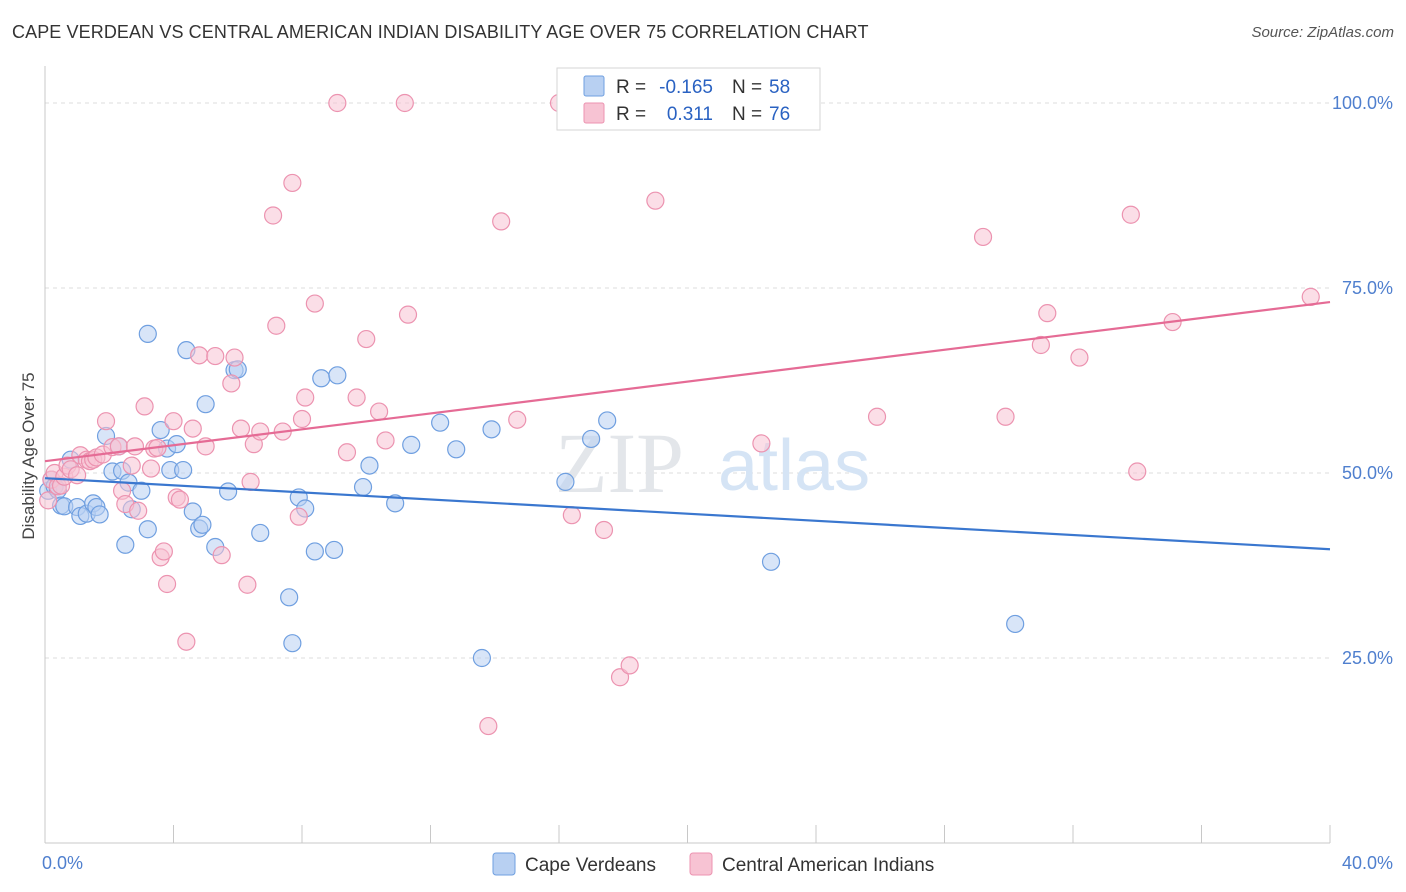 This screenshot has height=892, width=1406. Describe the element at coordinates (504, 864) in the screenshot. I see `legend-swatch-cape-verdeans` at that location.